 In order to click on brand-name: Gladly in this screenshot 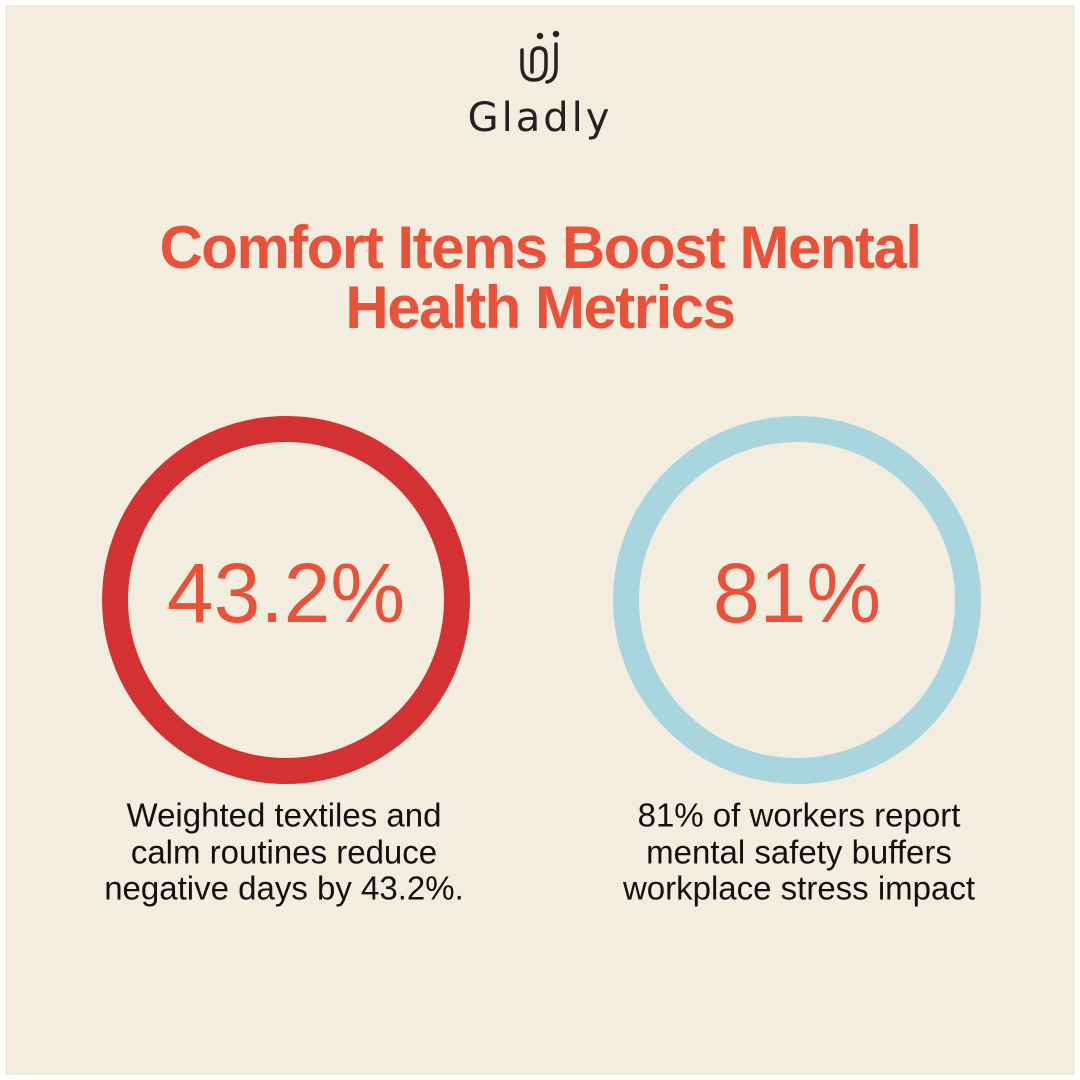, I will do `click(540, 118)`.